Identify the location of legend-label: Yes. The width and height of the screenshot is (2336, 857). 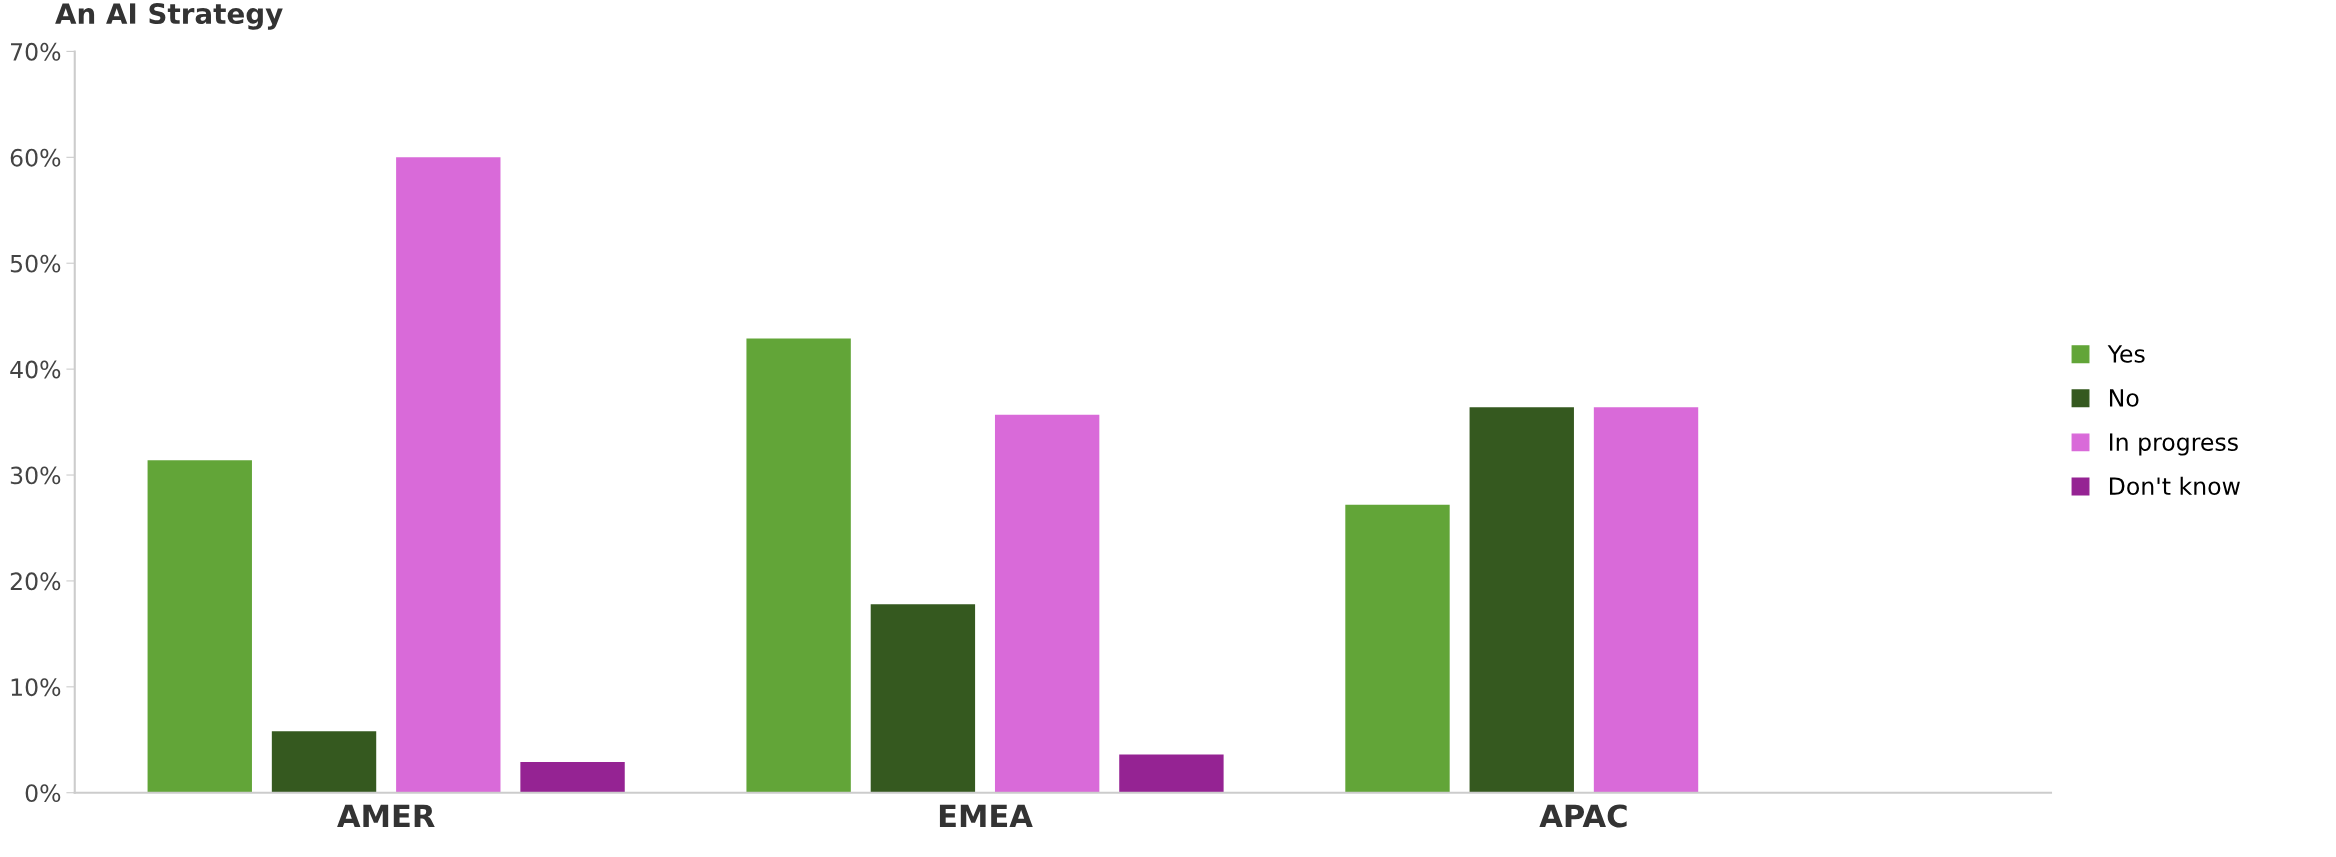
(2126, 354).